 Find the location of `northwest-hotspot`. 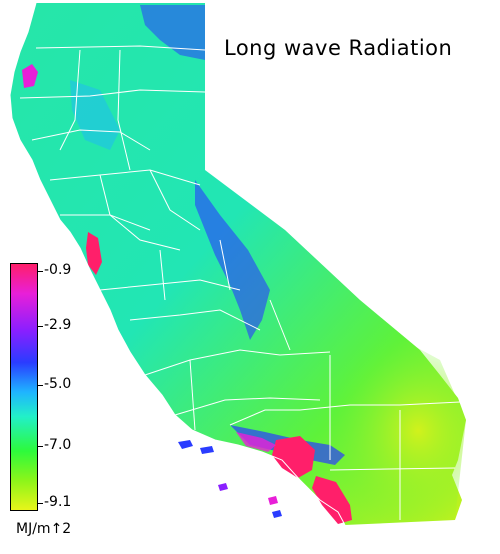

northwest-hotspot is located at coordinates (30, 76).